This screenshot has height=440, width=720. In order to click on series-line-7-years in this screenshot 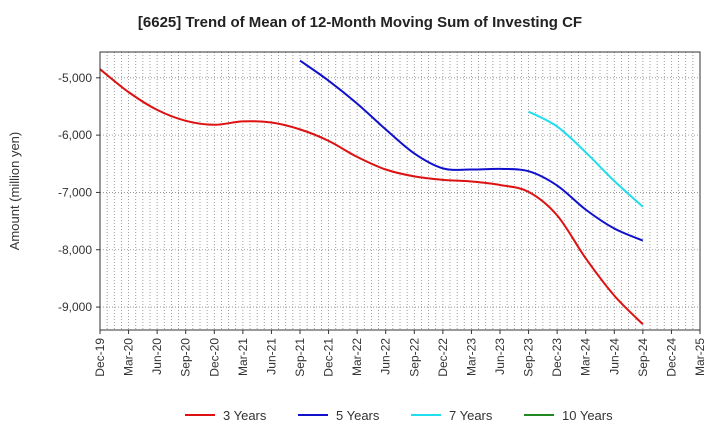, I will do `click(586, 159)`.